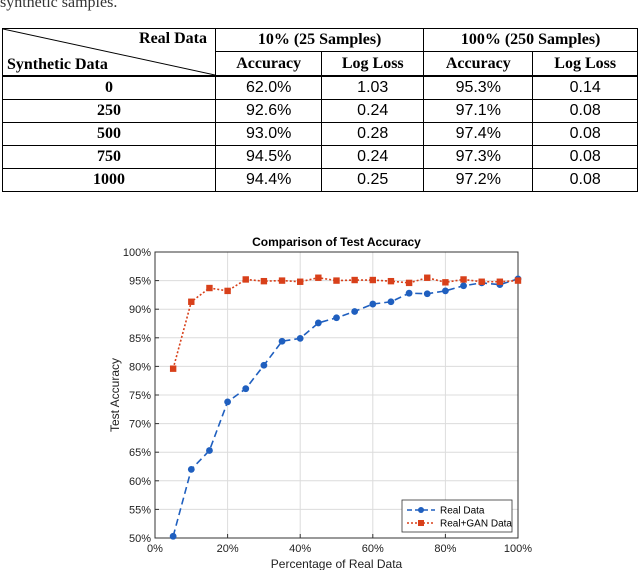 This screenshot has width=640, height=573. Describe the element at coordinates (373, 180) in the screenshot. I see `cell-logloss-10: 0.25` at that location.